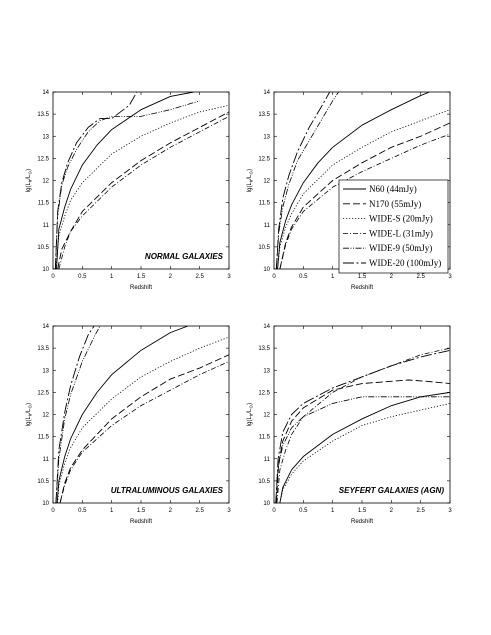 This screenshot has height=635, width=491. I want to click on legend-entry-3: WIDE-S (20mJy), so click(401, 219).